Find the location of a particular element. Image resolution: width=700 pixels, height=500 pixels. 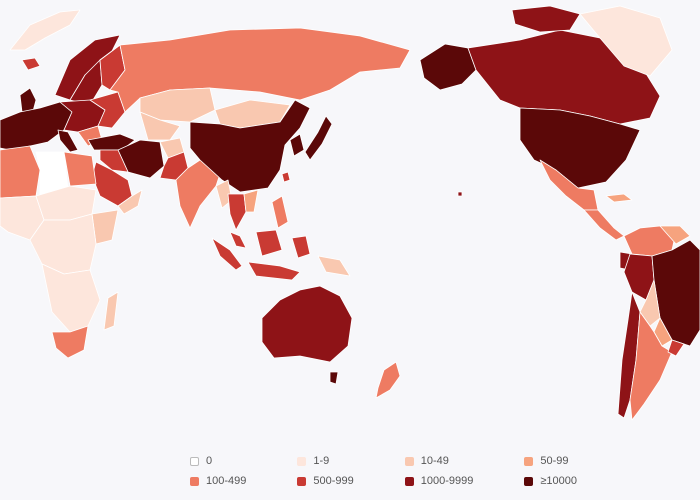

legend-label: 0 is located at coordinates (209, 461).